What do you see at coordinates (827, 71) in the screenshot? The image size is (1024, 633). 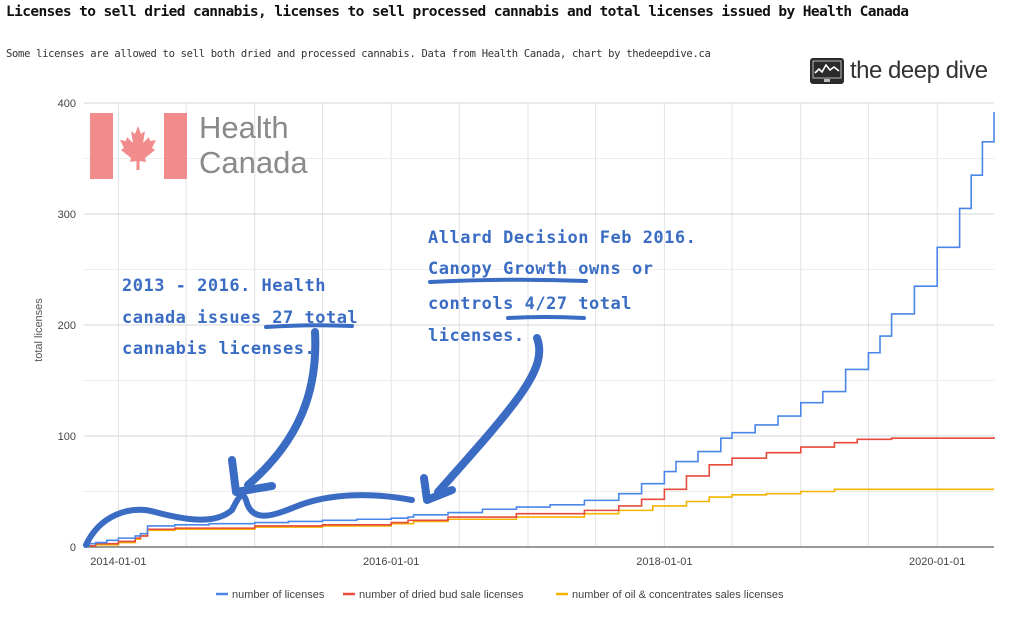 I see `chart-monitor-icon` at bounding box center [827, 71].